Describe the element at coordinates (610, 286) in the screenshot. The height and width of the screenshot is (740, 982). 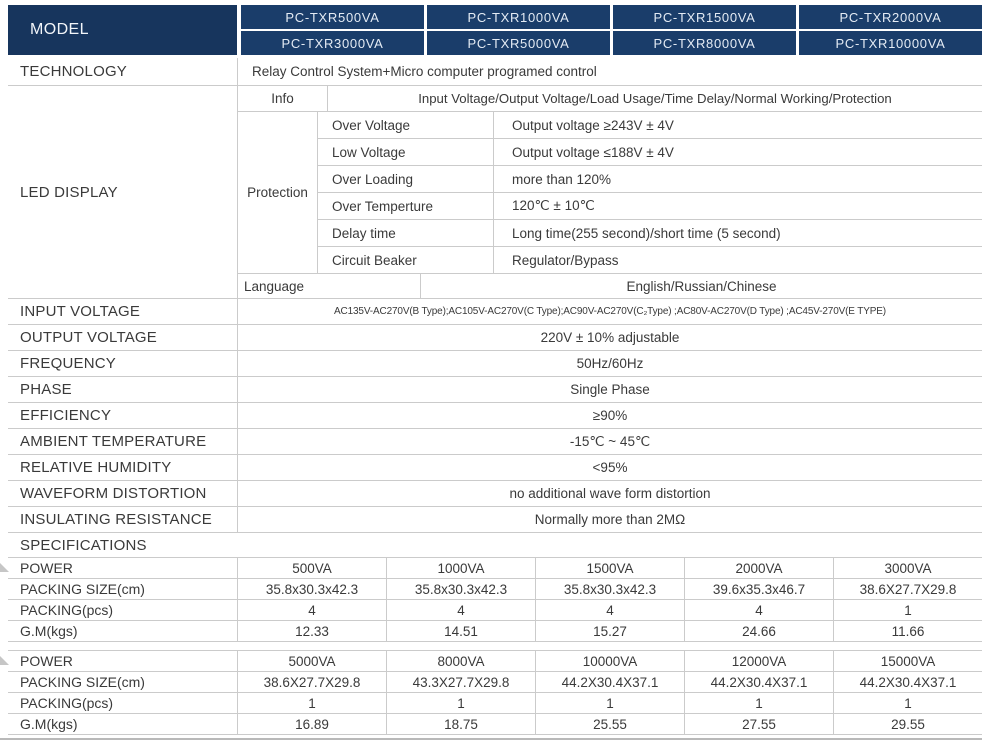
I see `language-row: Language English/Russian/Chinese` at that location.